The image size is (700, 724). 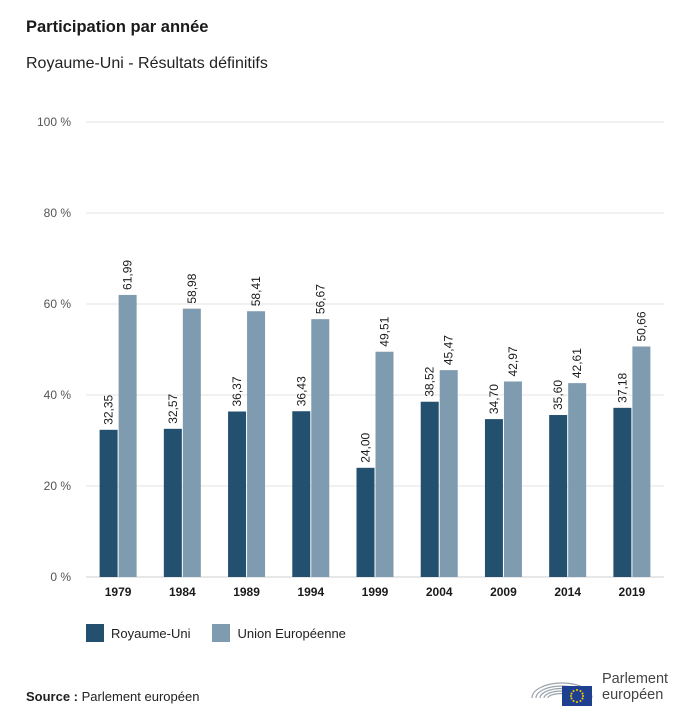 I want to click on data-label-uk: 35,60, so click(x=558, y=395).